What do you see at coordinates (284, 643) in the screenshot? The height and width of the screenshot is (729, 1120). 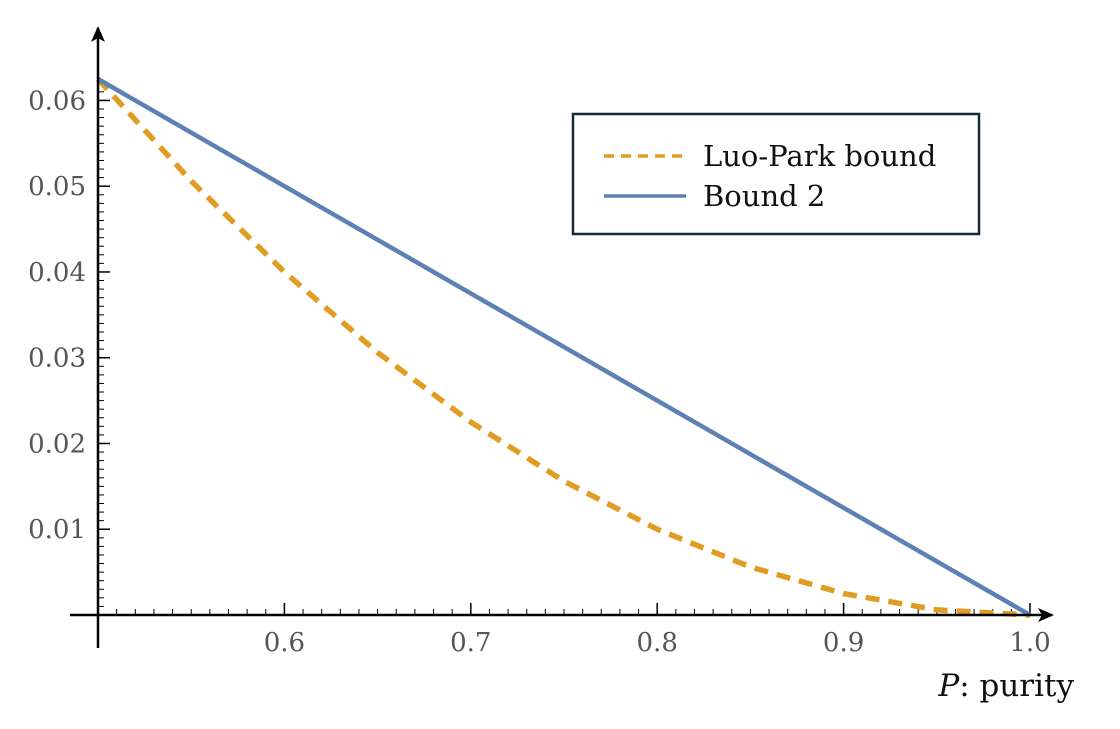 I see `x-tick-label: 0.6` at bounding box center [284, 643].